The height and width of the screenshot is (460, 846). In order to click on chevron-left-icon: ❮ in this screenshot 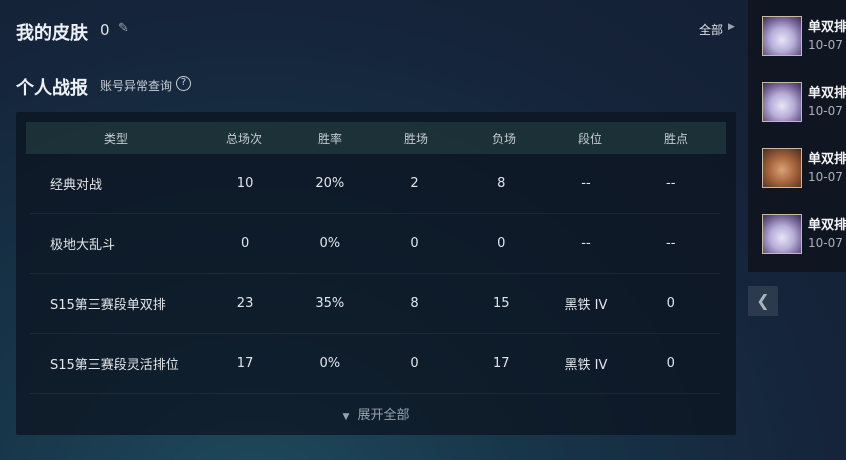, I will do `click(763, 300)`.